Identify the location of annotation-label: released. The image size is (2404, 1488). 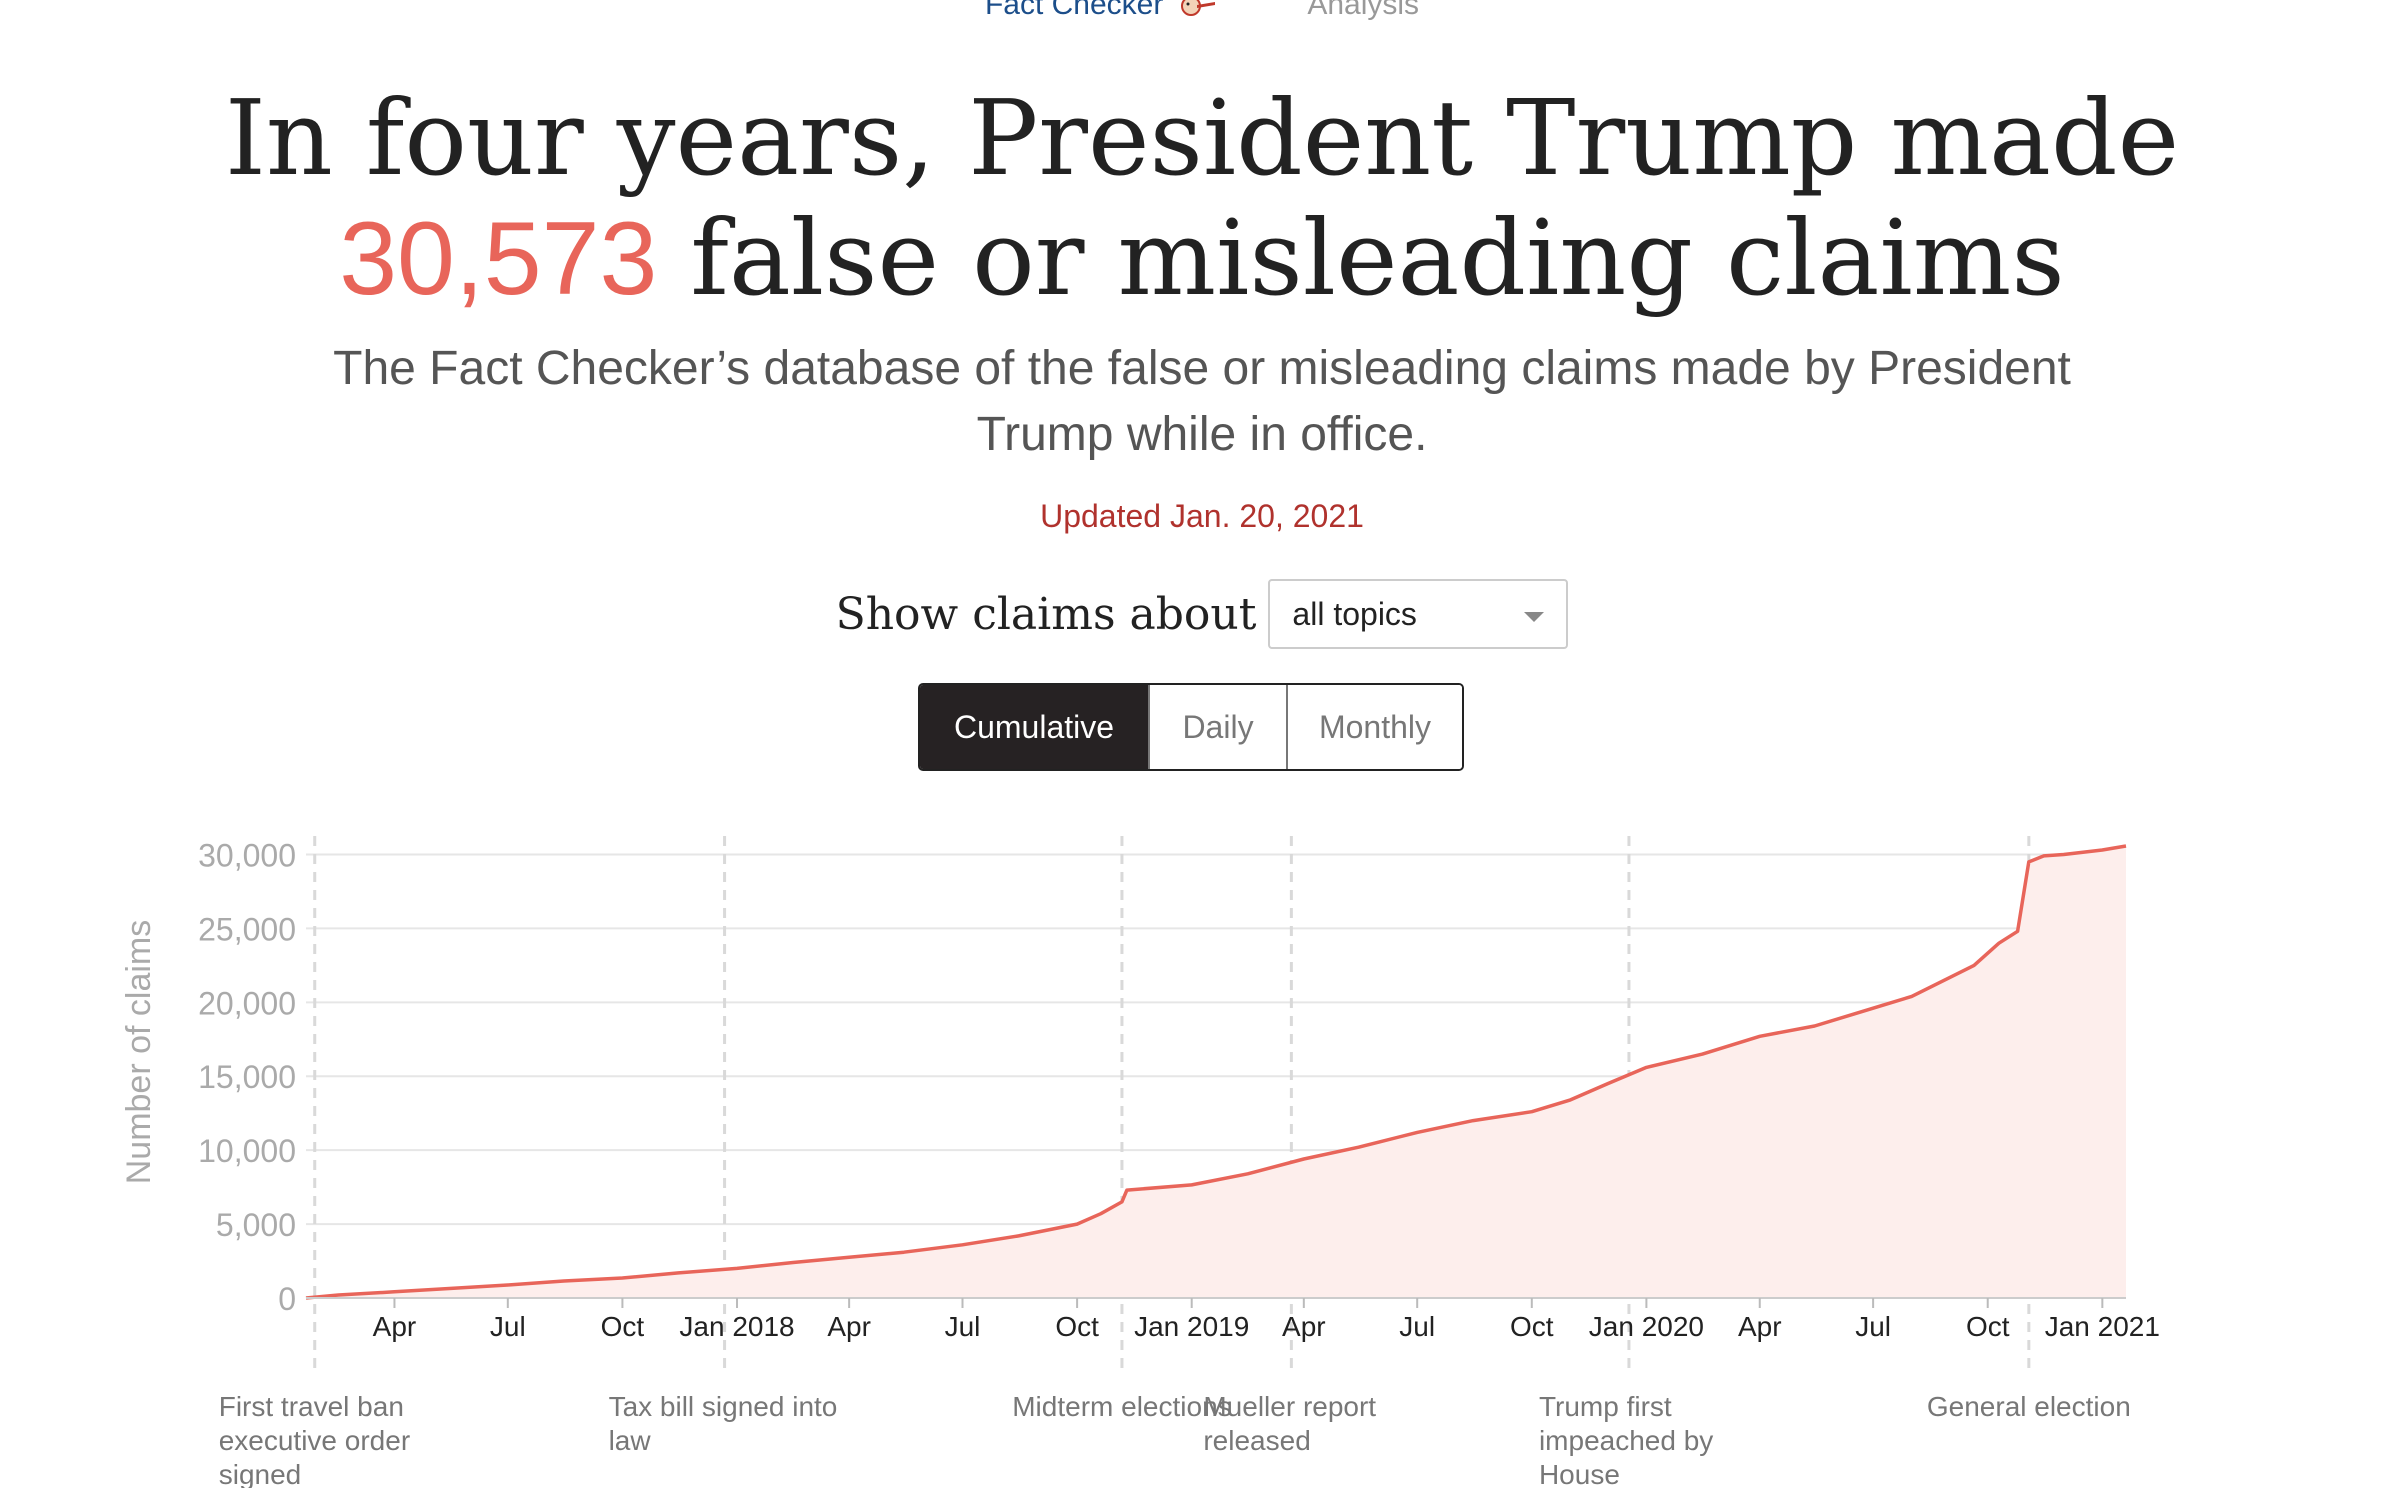
(1256, 1440).